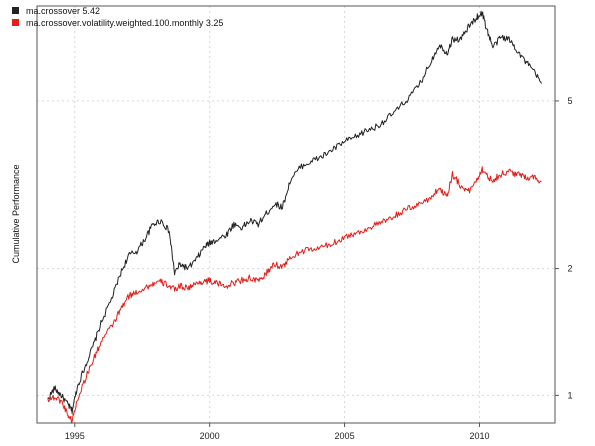  What do you see at coordinates (569, 269) in the screenshot?
I see `y-tick-label: 2` at bounding box center [569, 269].